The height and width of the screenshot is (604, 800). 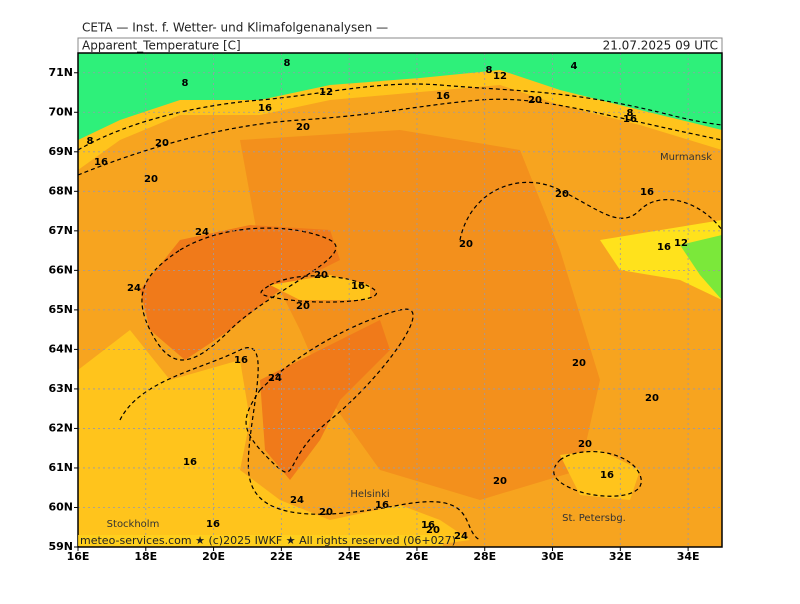 What do you see at coordinates (60, 230) in the screenshot?
I see `lat-tick-label: 67N` at bounding box center [60, 230].